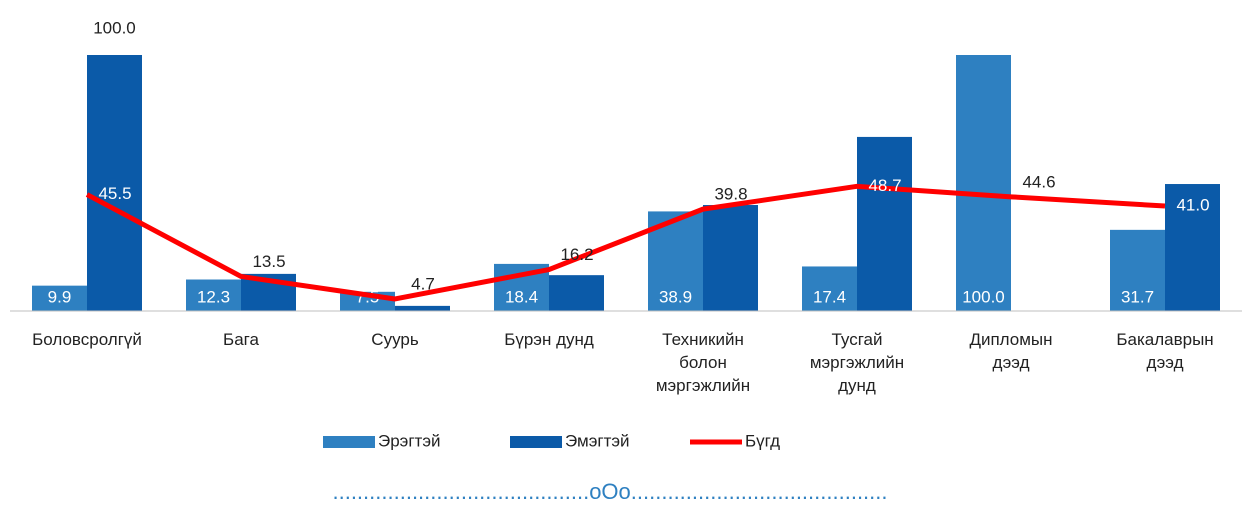  Describe the element at coordinates (409, 440) in the screenshot. I see `legend-label: Эрэгтэй` at that location.